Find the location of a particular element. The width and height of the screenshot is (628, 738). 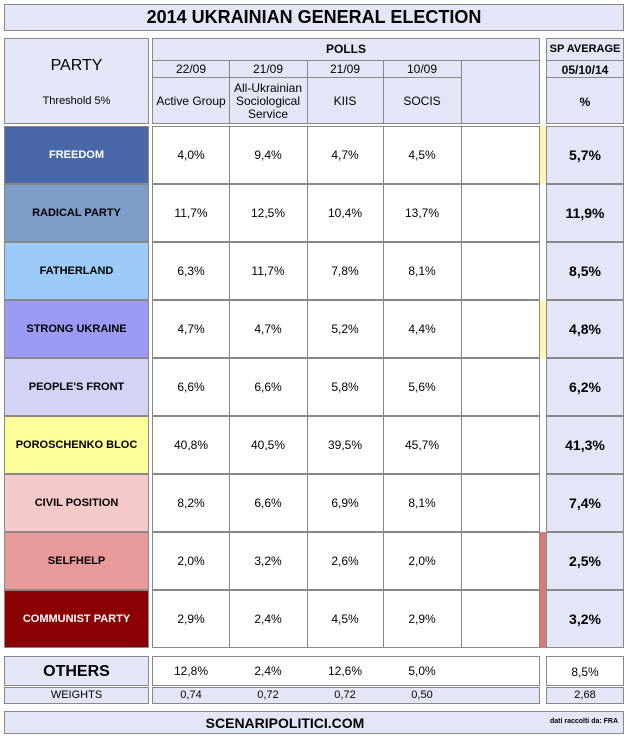

party-row: 8,2% 6,6% 6,9% 8,1% is located at coordinates (346, 503).